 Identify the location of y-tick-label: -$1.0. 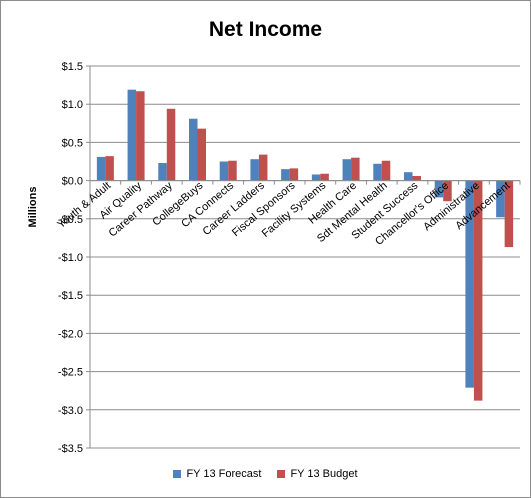
(70, 258).